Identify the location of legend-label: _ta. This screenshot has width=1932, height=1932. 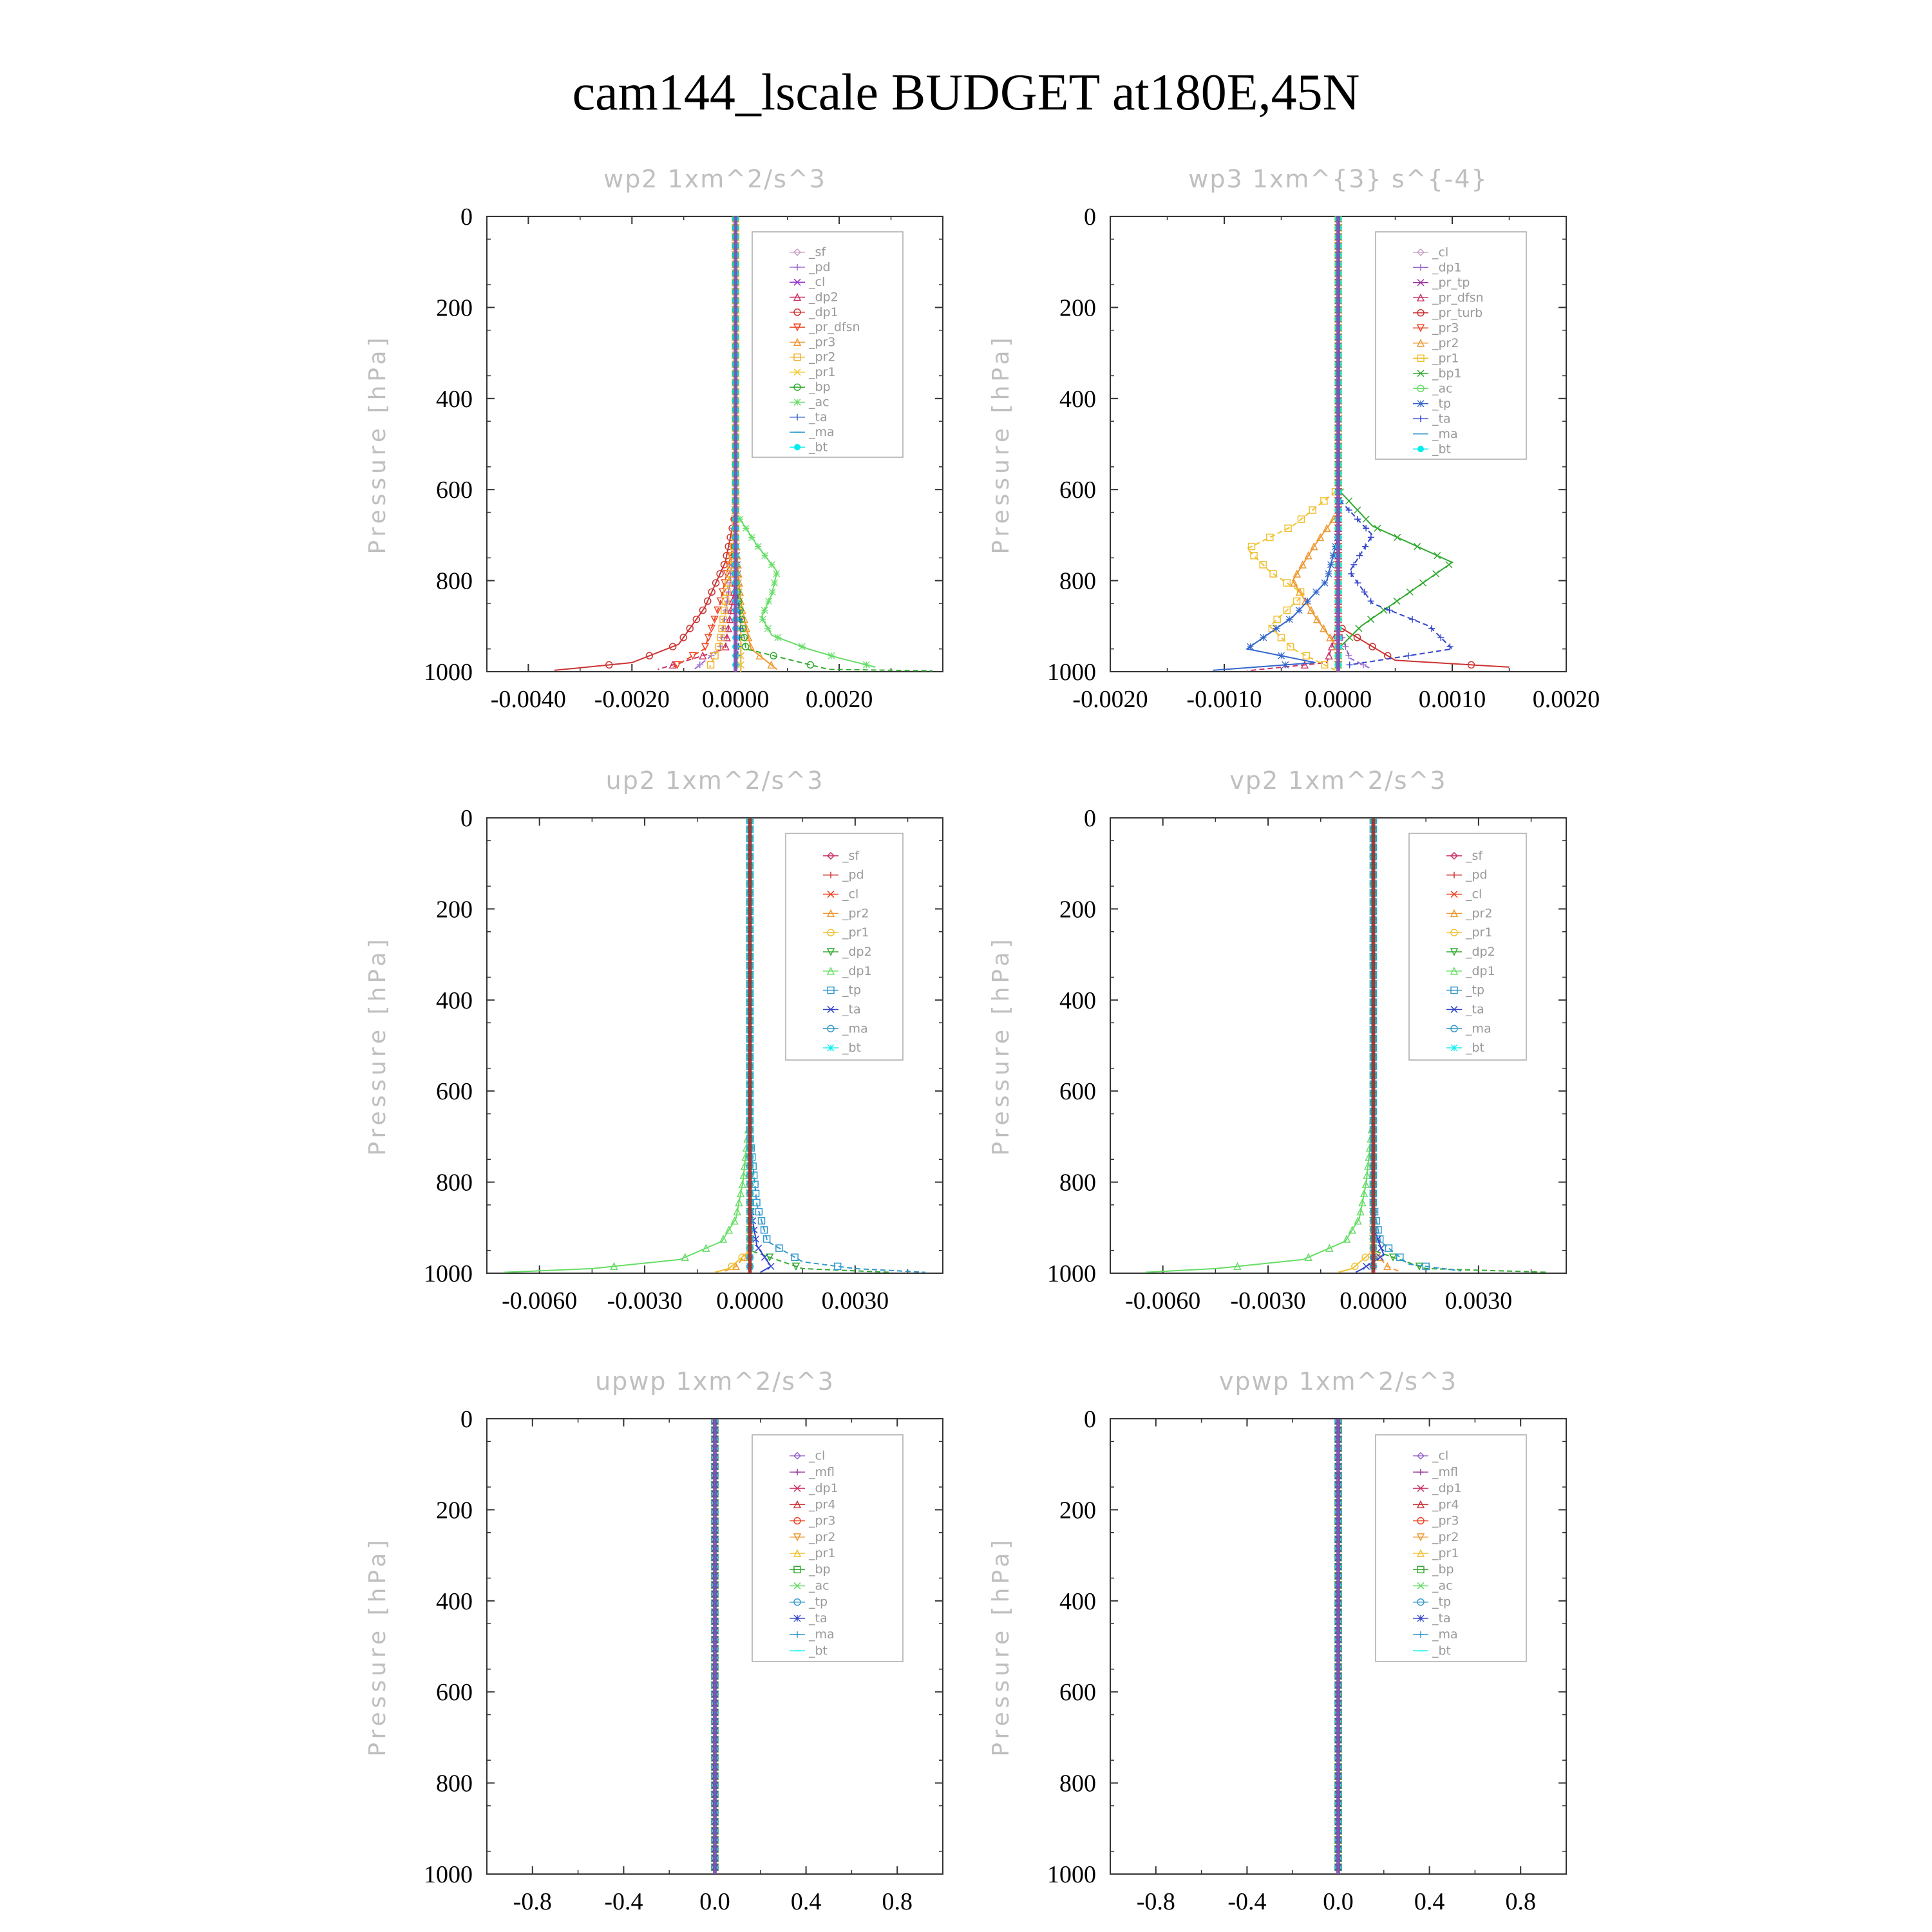
(818, 1618).